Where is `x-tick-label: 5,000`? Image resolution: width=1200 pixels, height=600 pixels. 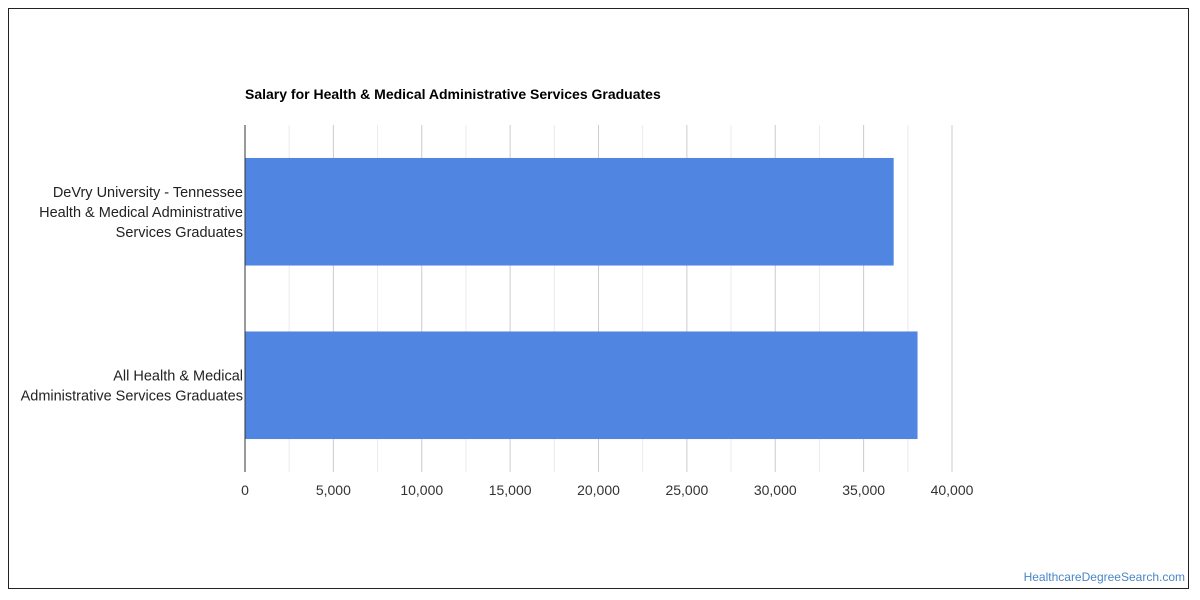 x-tick-label: 5,000 is located at coordinates (333, 490).